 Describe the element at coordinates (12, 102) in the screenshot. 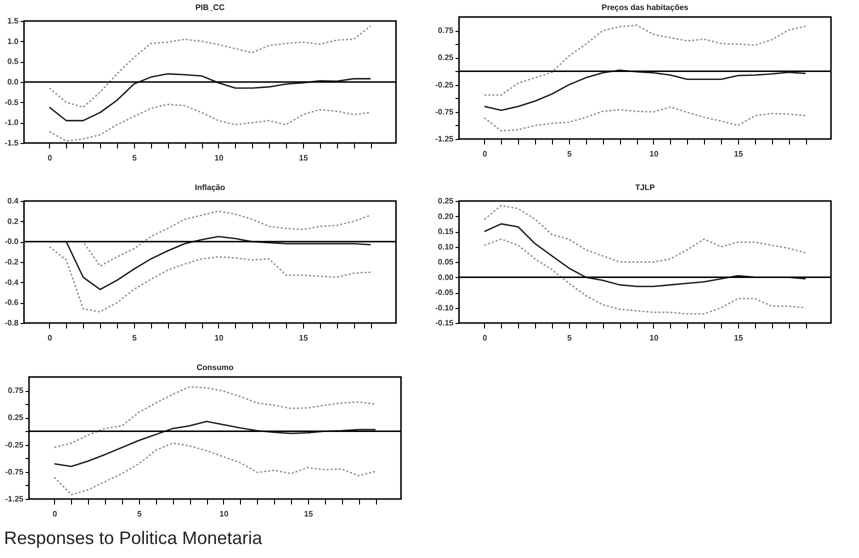

I see `y-tick-label: -0.5` at that location.